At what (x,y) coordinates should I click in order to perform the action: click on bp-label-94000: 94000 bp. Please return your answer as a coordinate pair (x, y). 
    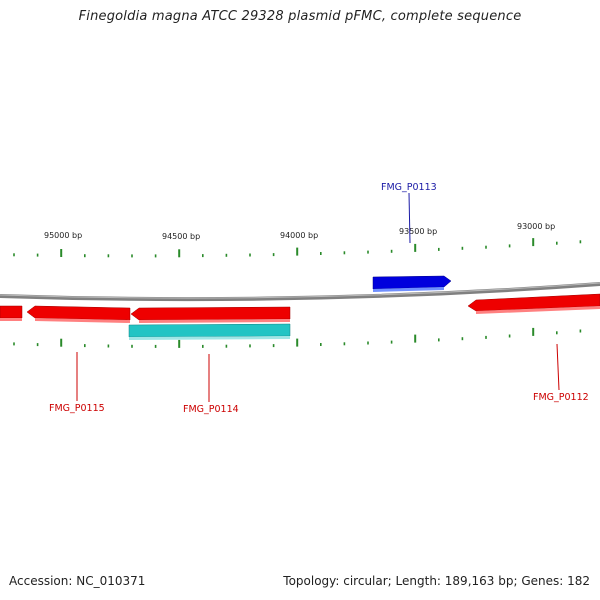
    Looking at the image, I should click on (299, 235).